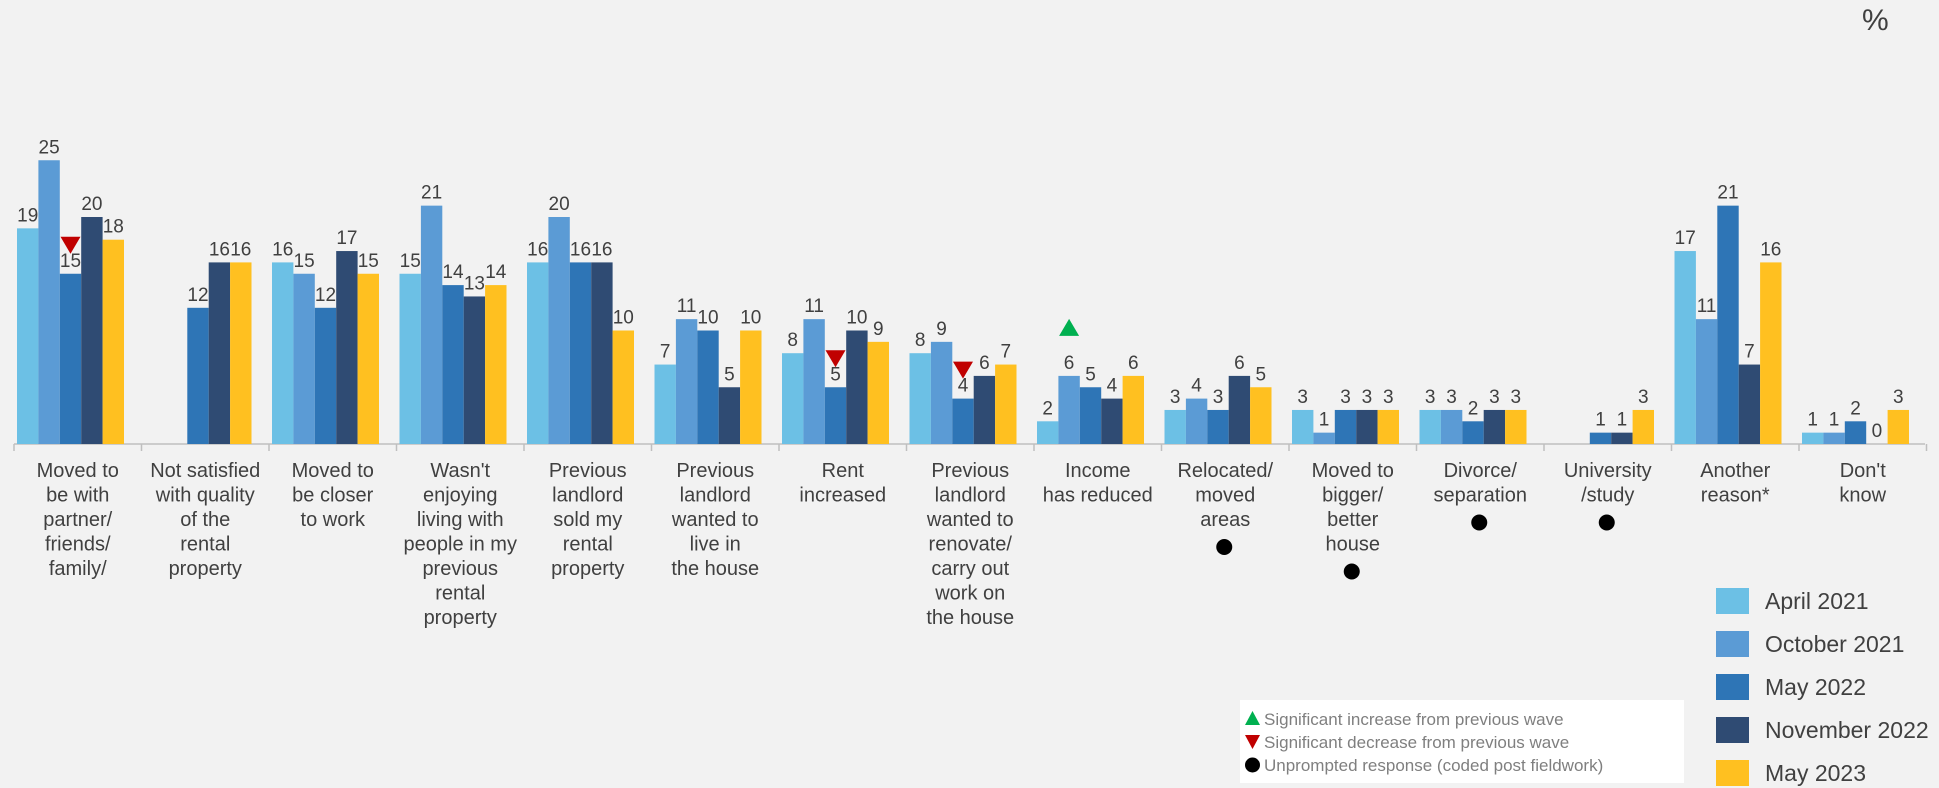 This screenshot has height=788, width=1939. I want to click on category-label: moved, so click(1225, 496).